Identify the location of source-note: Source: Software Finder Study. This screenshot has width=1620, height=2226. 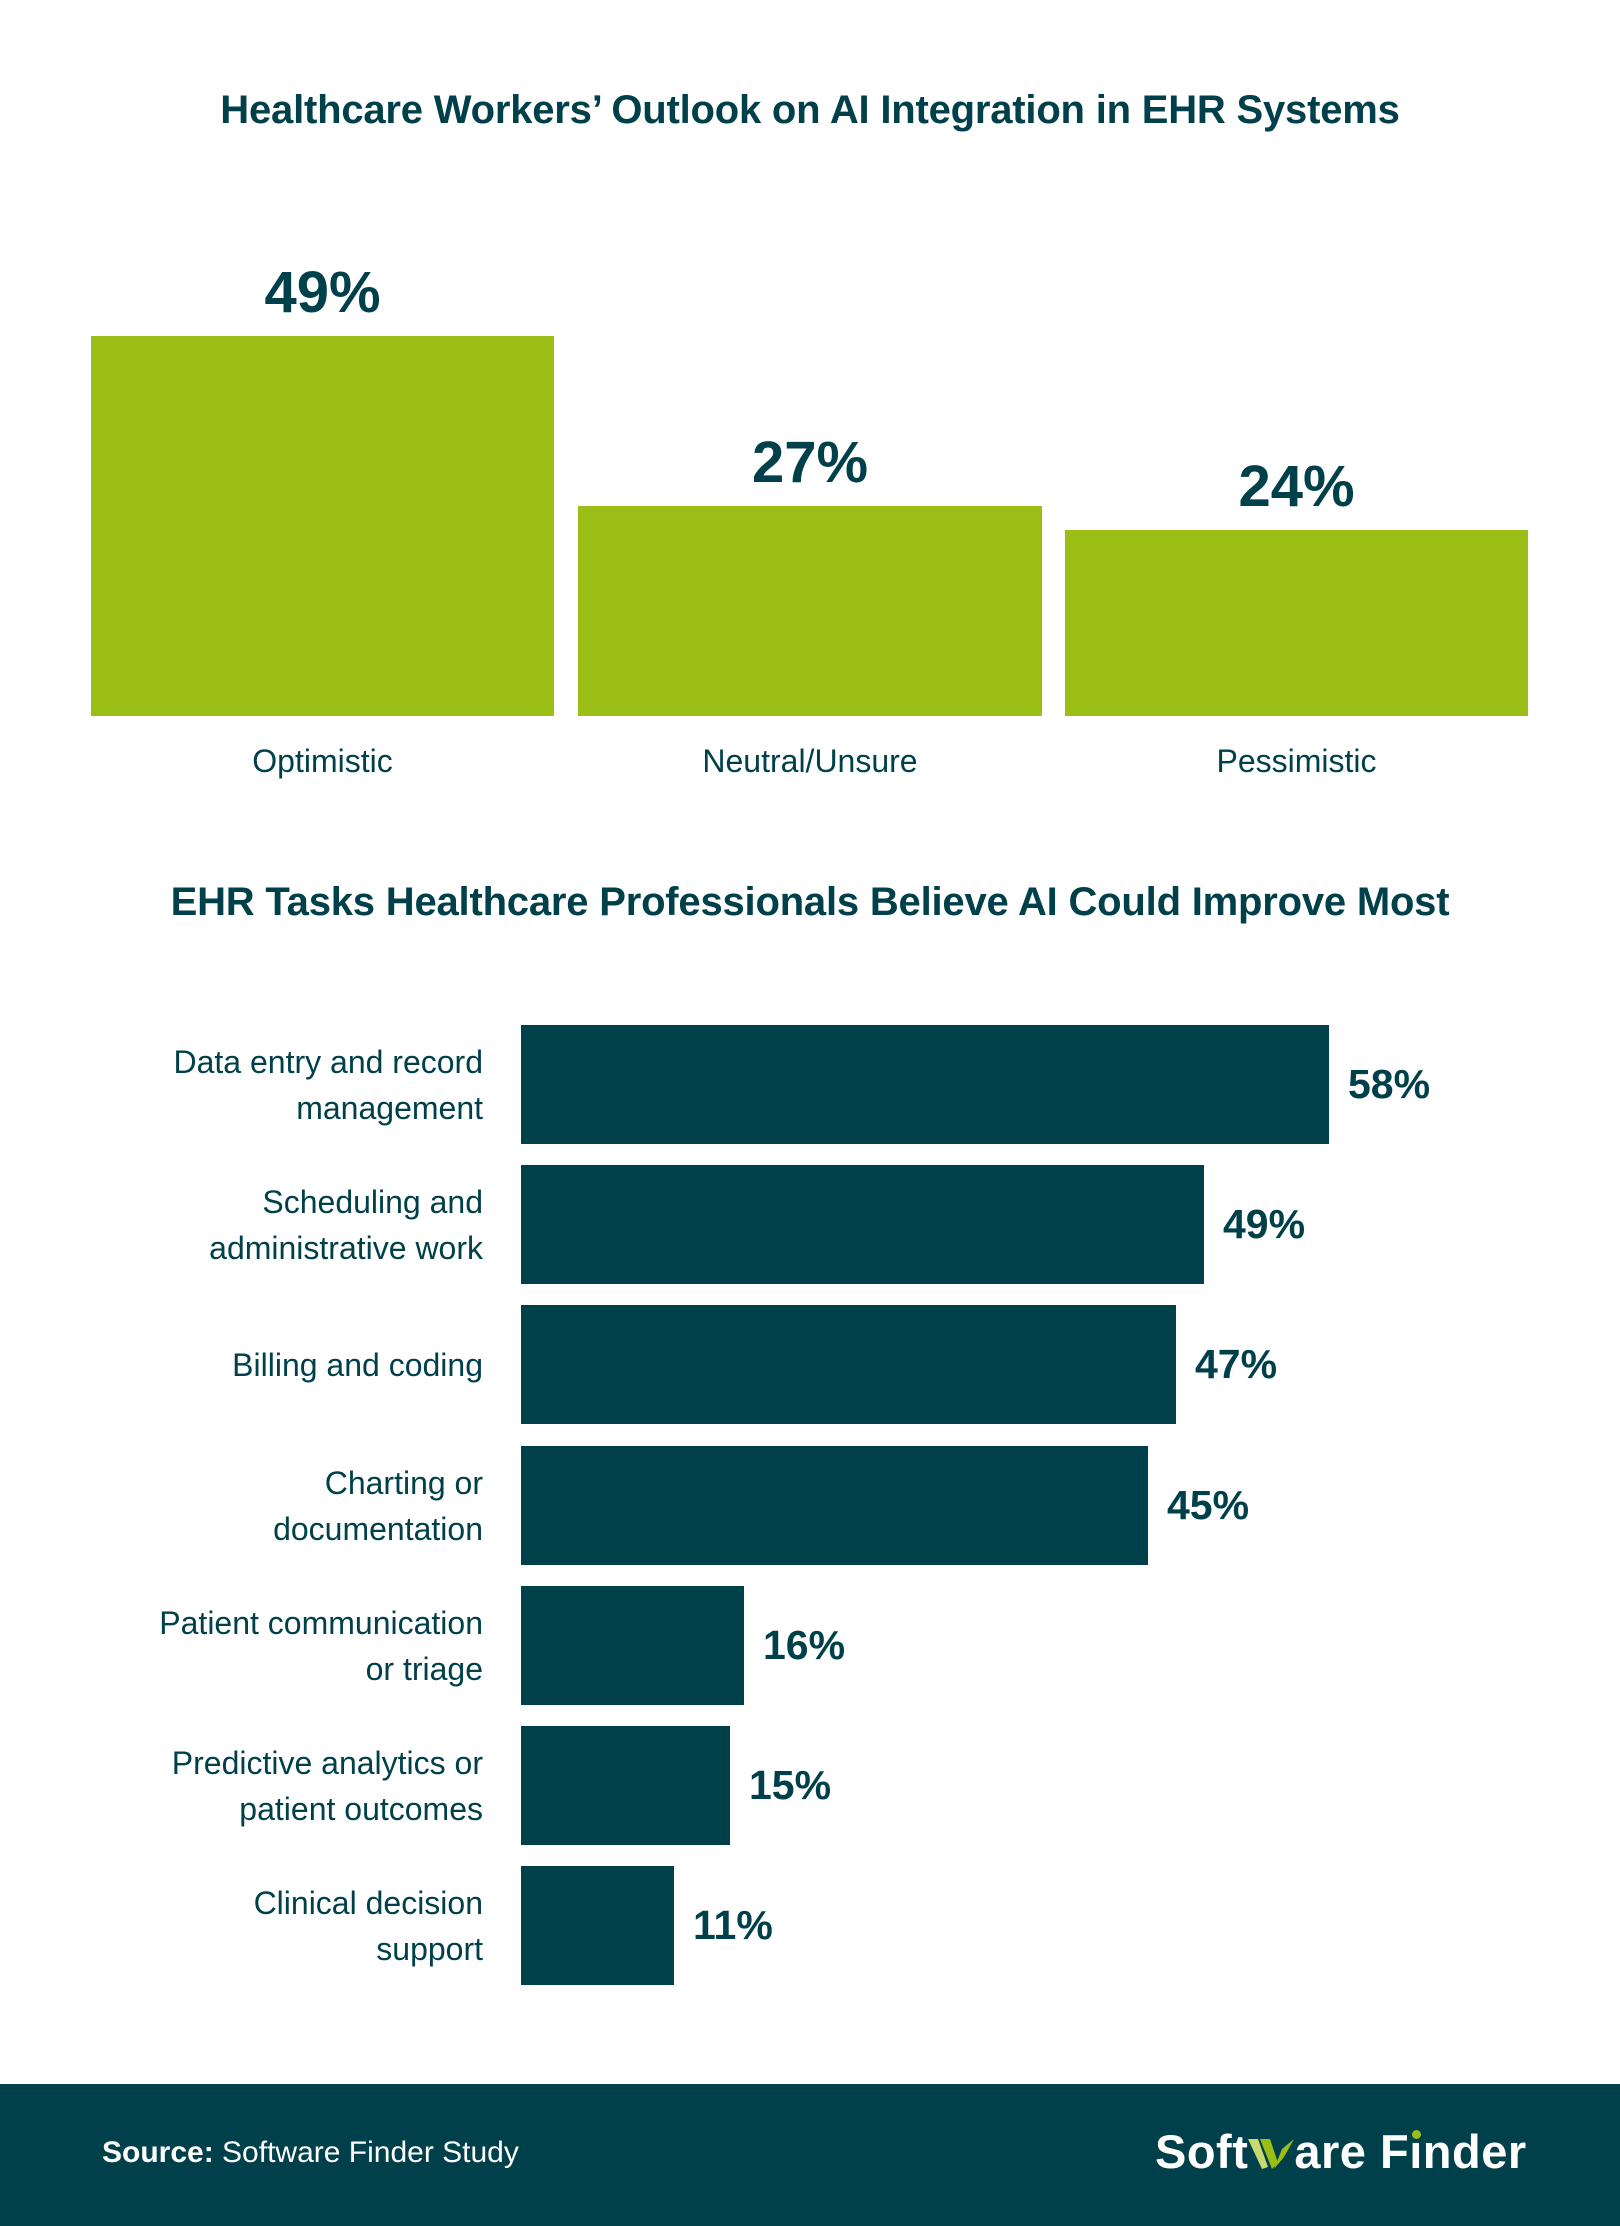
(310, 2153).